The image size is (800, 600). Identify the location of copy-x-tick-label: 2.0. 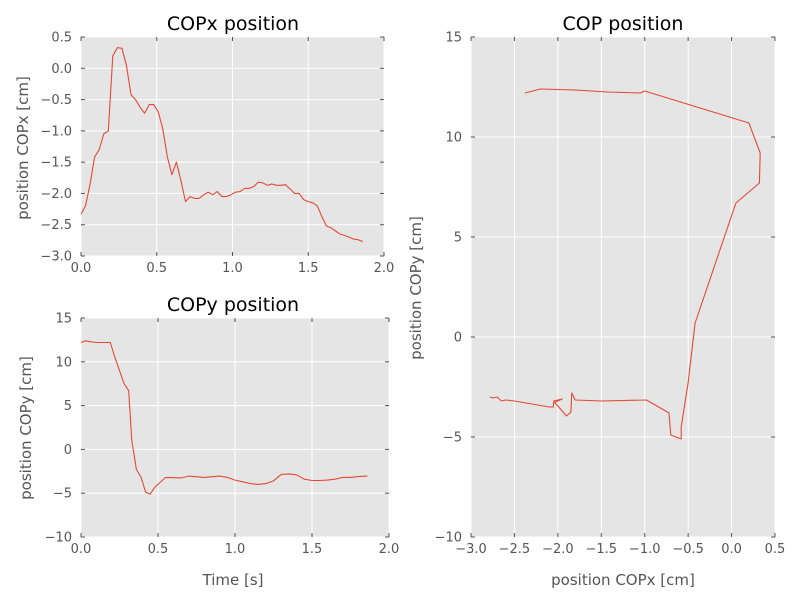
(389, 549).